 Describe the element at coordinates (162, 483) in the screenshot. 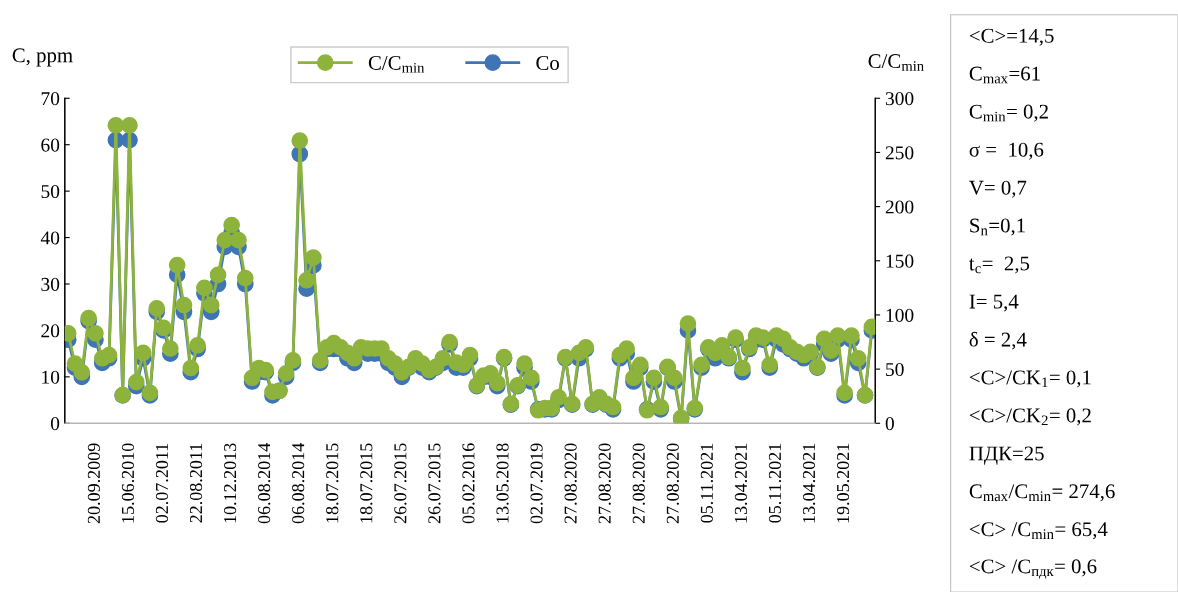

I see `x-tick-label: 02.07.2011` at that location.